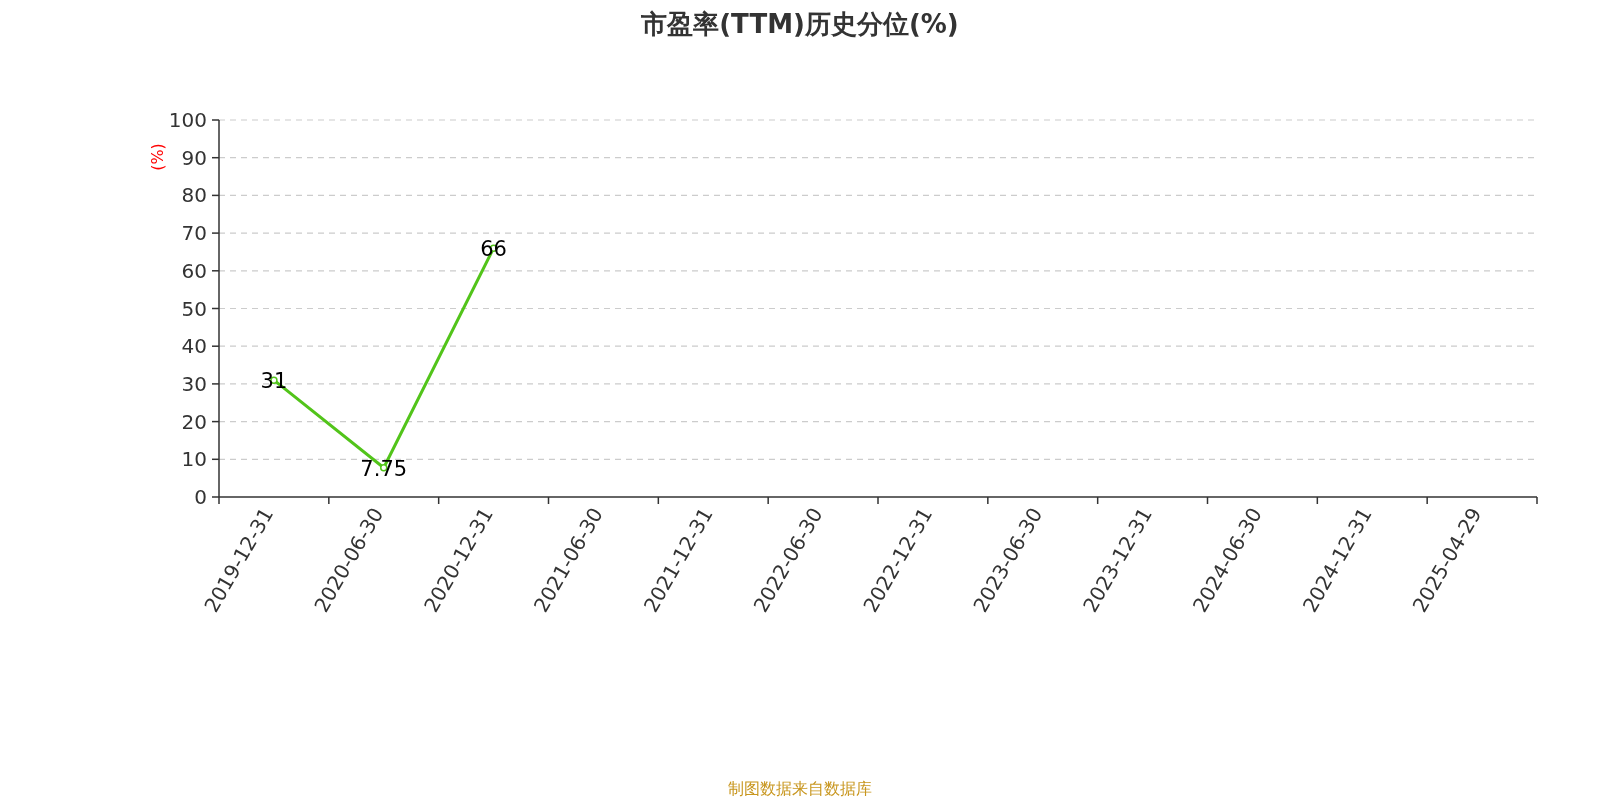  I want to click on text: 制图数据来自数据库, so click(800, 788).